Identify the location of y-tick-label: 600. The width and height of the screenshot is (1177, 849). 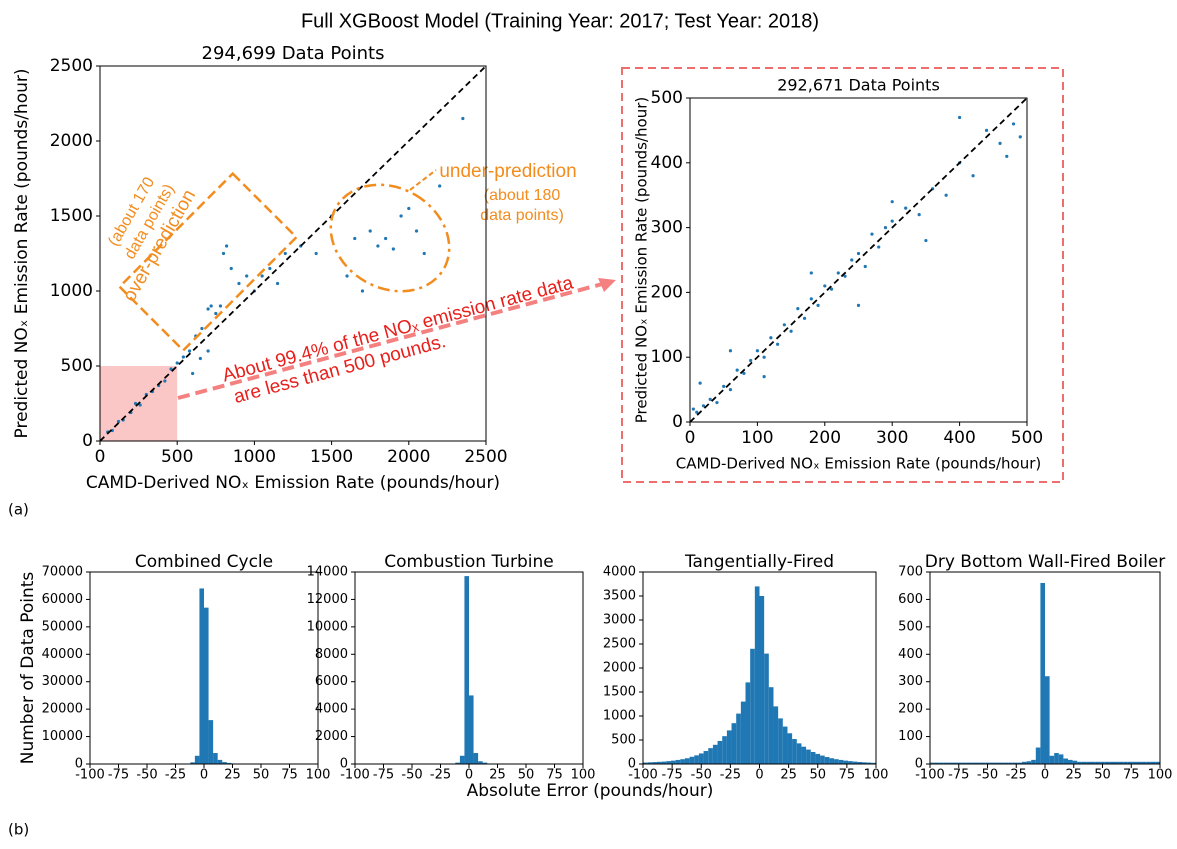
(910, 599).